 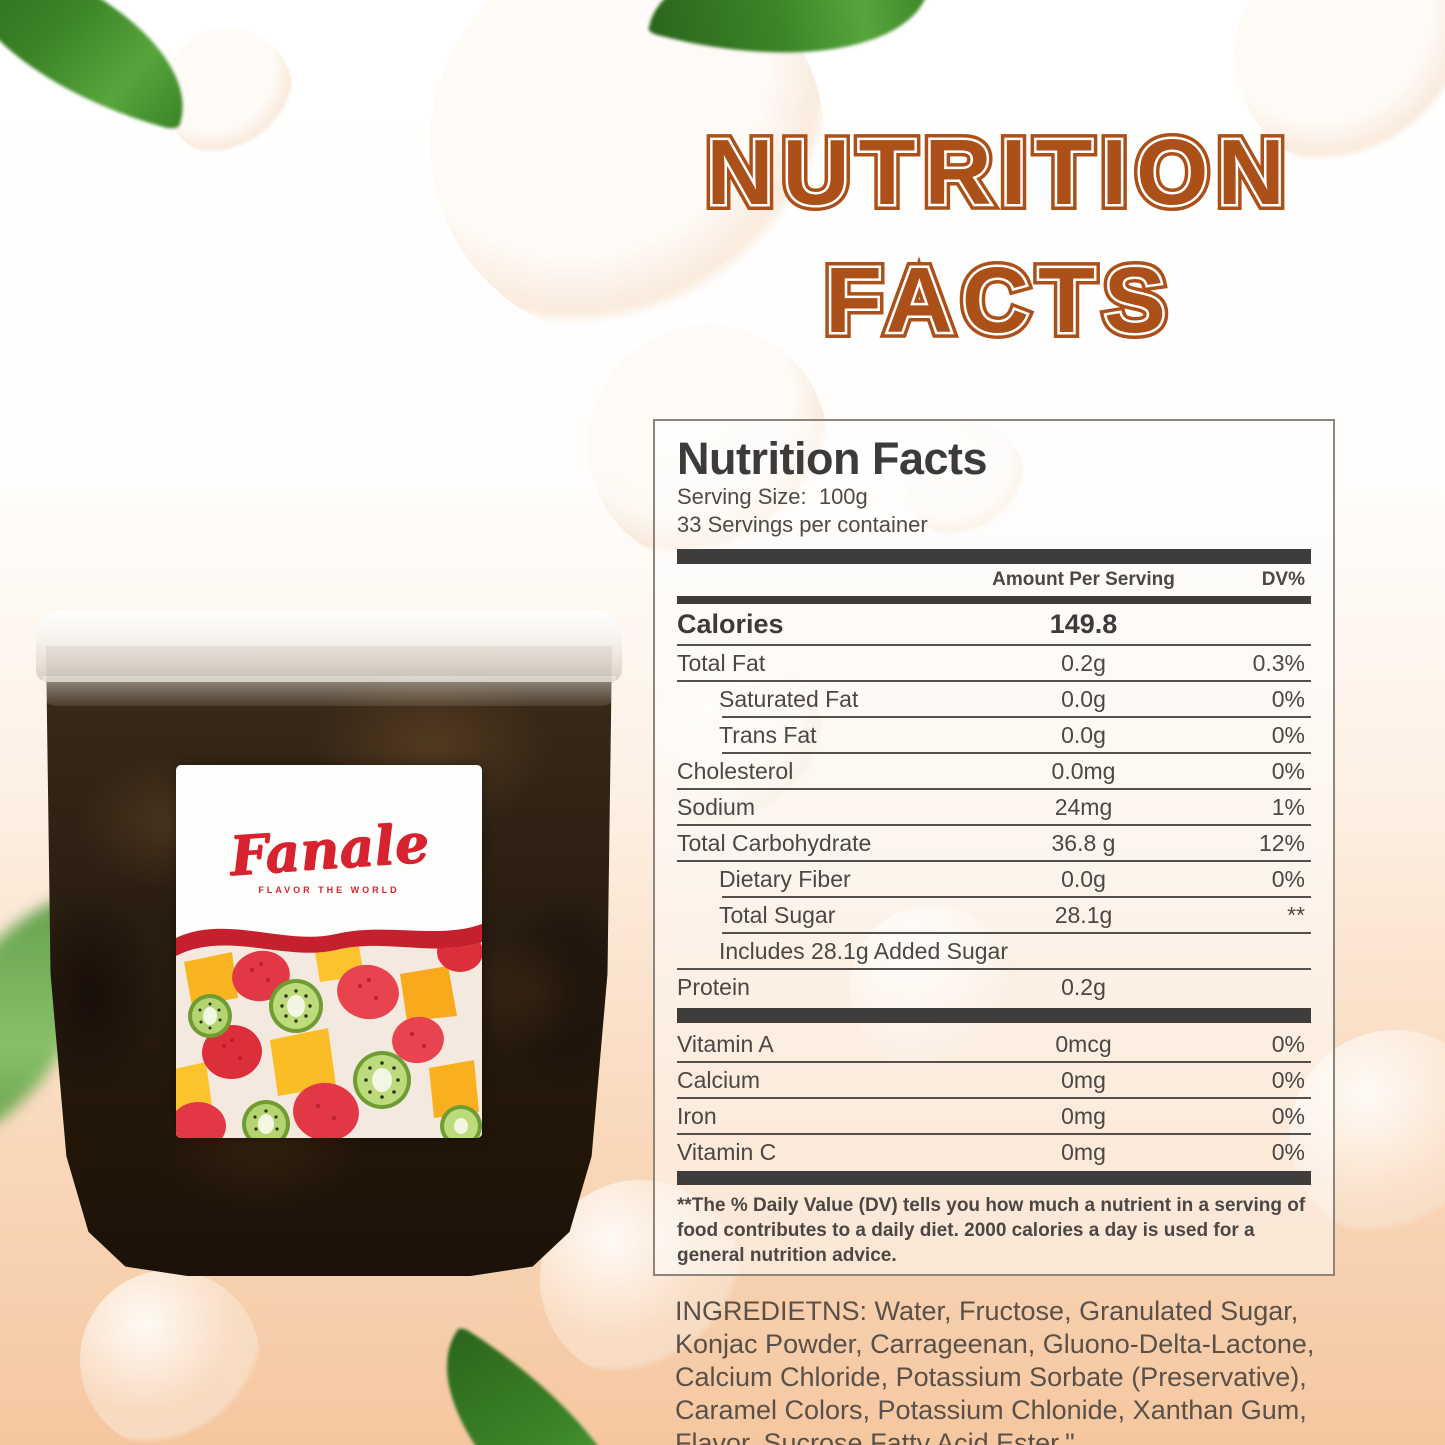 I want to click on page-title-line1: NUTRITION NUTRITION NUTRITION, so click(x=997, y=172).